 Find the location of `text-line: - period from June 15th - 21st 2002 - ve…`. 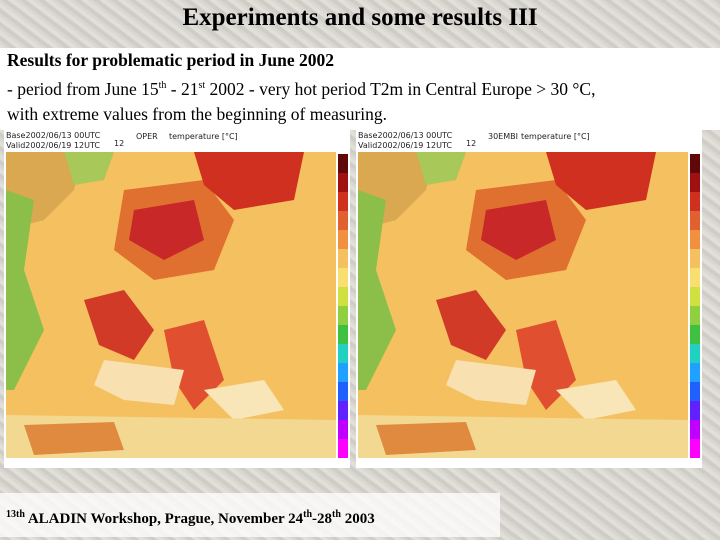

text-line: - period from June 15th - 21st 2002 - ve… is located at coordinates (360, 87).